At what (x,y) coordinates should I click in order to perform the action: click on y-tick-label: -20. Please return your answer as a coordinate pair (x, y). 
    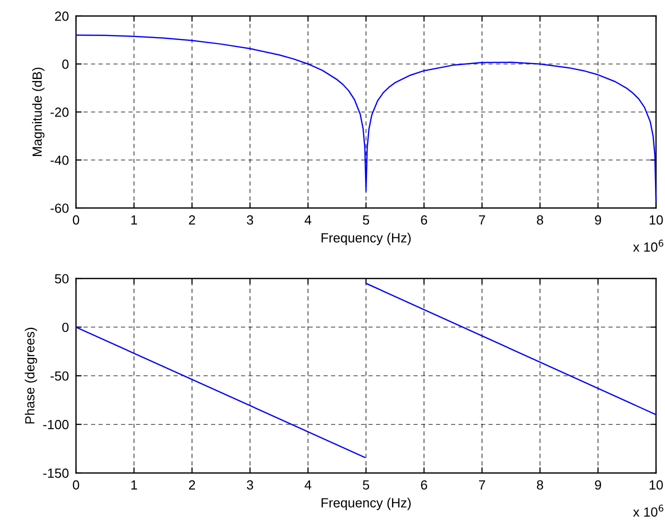
    Looking at the image, I should click on (59, 112).